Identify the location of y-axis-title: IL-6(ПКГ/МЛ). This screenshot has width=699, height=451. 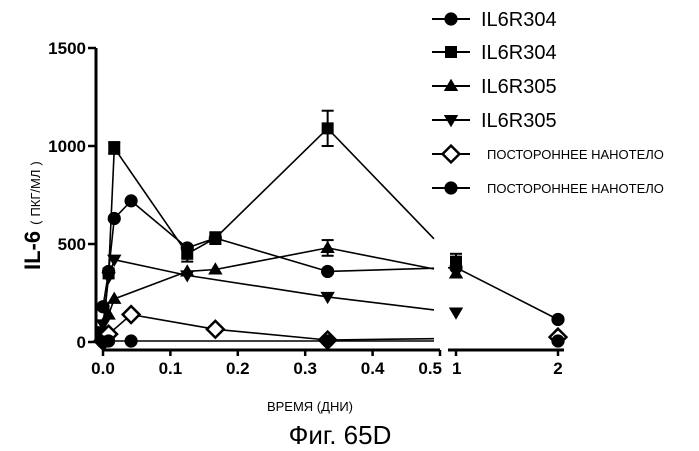
(32, 215).